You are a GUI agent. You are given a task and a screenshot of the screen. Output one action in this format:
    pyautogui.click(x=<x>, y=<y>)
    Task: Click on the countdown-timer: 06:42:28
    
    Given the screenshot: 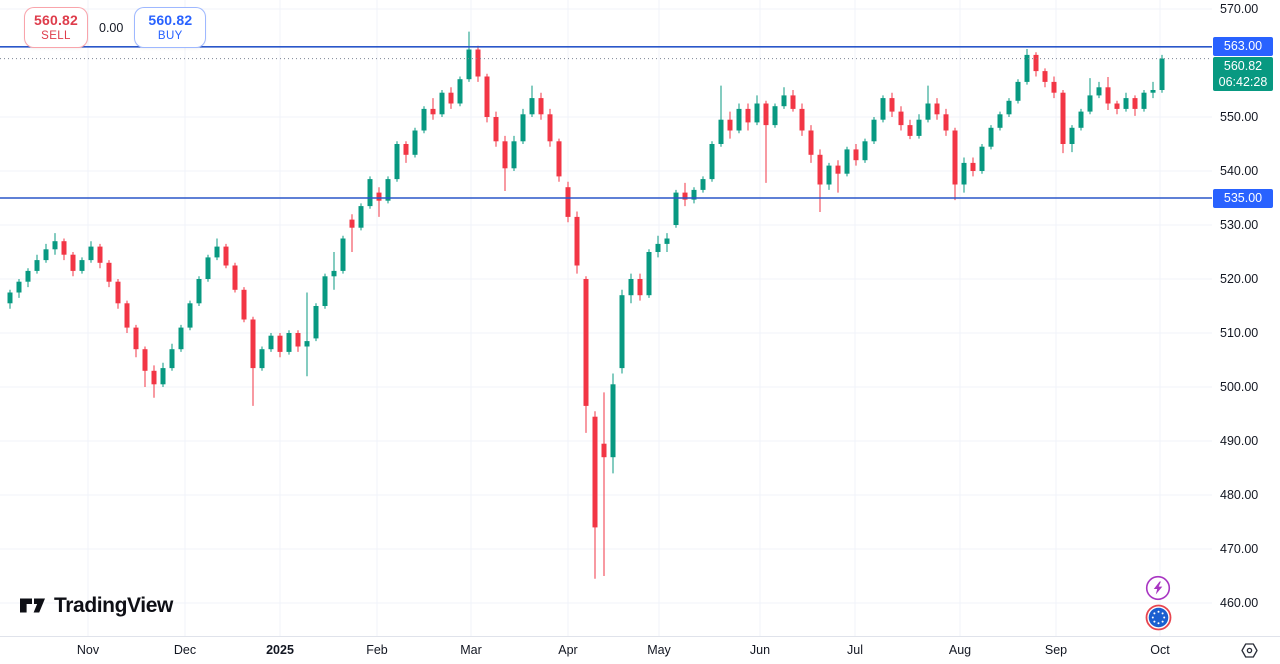 What is the action you would take?
    pyautogui.click(x=1243, y=81)
    